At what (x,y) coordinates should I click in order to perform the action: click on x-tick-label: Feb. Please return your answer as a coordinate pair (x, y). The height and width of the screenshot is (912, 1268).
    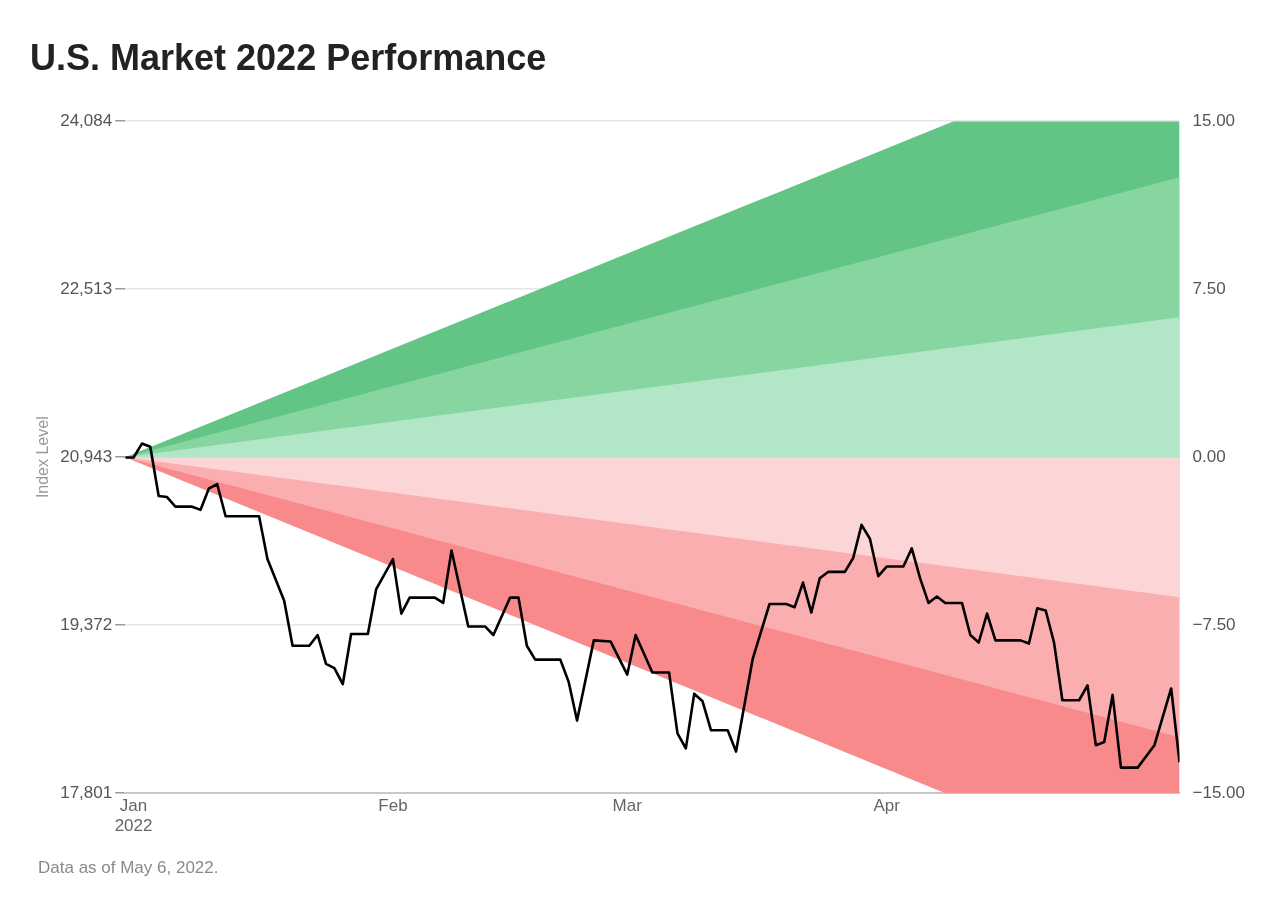
    Looking at the image, I should click on (393, 806).